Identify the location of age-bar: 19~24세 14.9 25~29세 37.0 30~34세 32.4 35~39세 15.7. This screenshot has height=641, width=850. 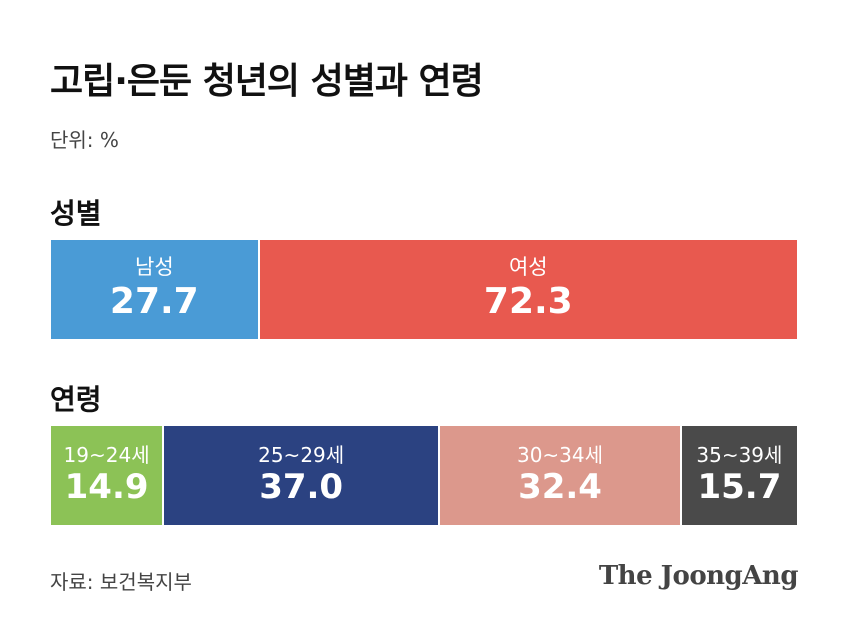
(424, 475).